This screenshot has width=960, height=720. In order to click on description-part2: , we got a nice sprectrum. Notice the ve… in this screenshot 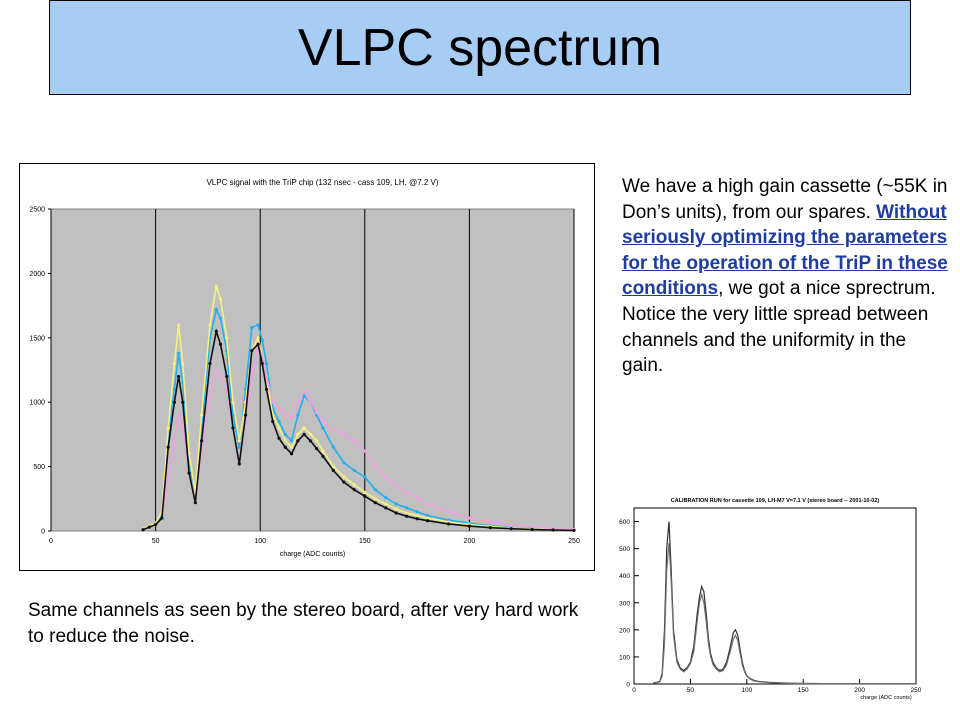, I will do `click(779, 327)`.